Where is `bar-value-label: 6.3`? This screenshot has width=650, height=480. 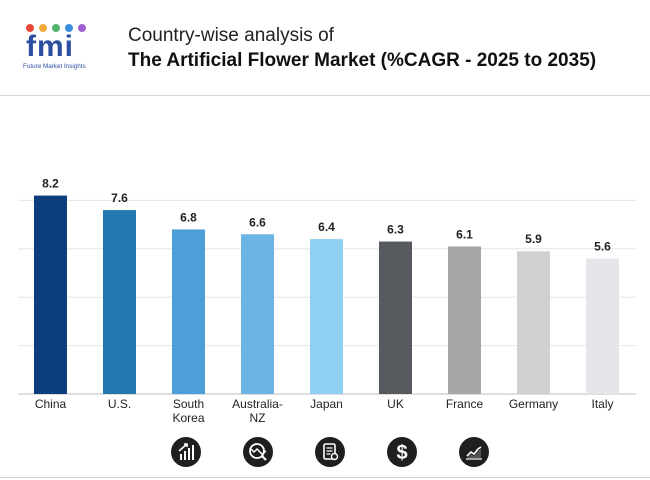
bar-value-label: 6.3 is located at coordinates (395, 230).